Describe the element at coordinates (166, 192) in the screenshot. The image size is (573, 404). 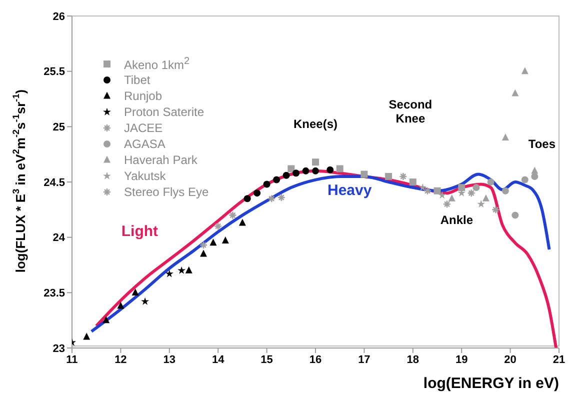
I see `legend-label: Stereo Flys Eye` at that location.